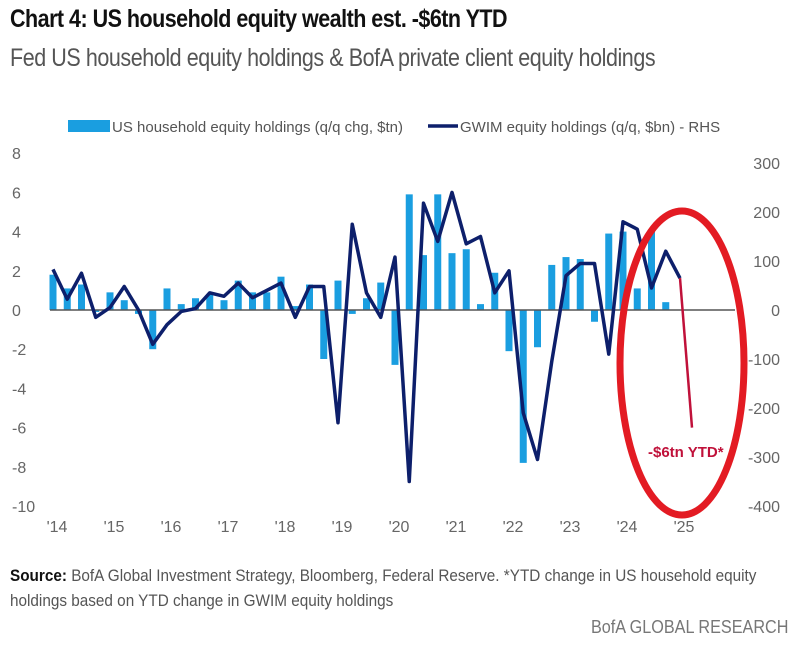  Describe the element at coordinates (16, 154) in the screenshot. I see `y-left-tick-label: 8` at that location.